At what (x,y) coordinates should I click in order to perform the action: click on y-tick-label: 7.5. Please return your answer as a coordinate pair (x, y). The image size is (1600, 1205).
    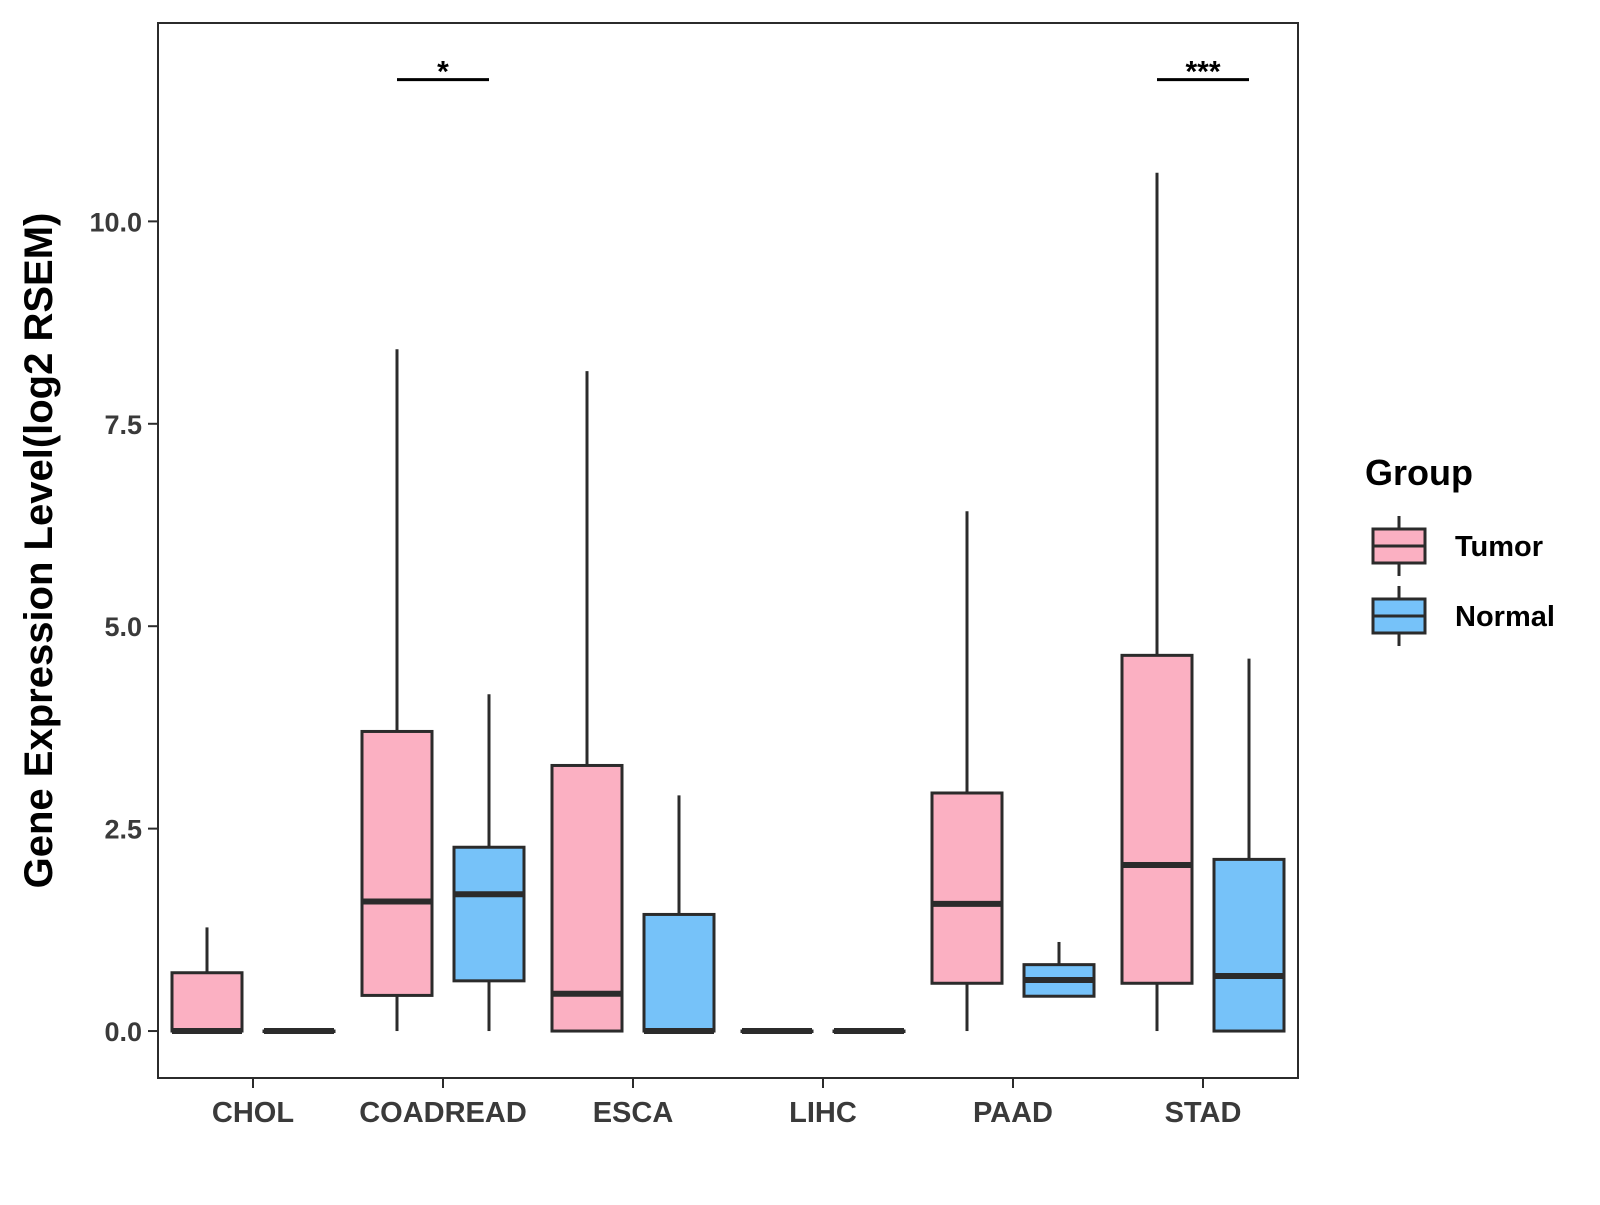
    Looking at the image, I should click on (123, 425).